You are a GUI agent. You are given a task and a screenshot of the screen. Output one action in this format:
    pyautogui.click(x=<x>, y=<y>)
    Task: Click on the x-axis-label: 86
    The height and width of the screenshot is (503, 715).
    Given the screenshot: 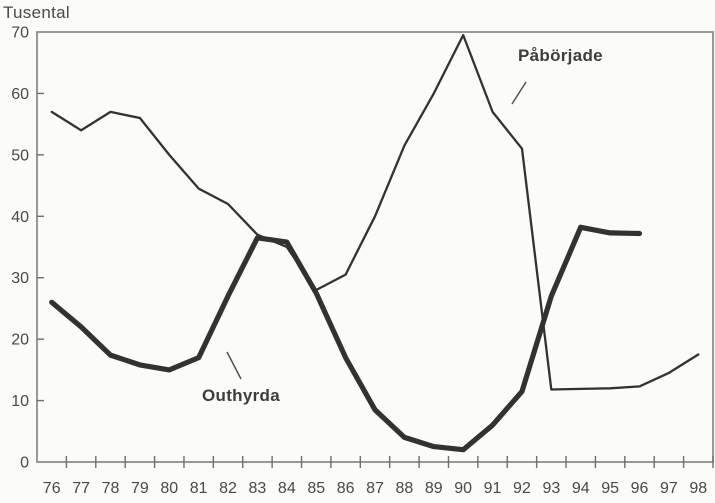 What is the action you would take?
    pyautogui.click(x=346, y=488)
    